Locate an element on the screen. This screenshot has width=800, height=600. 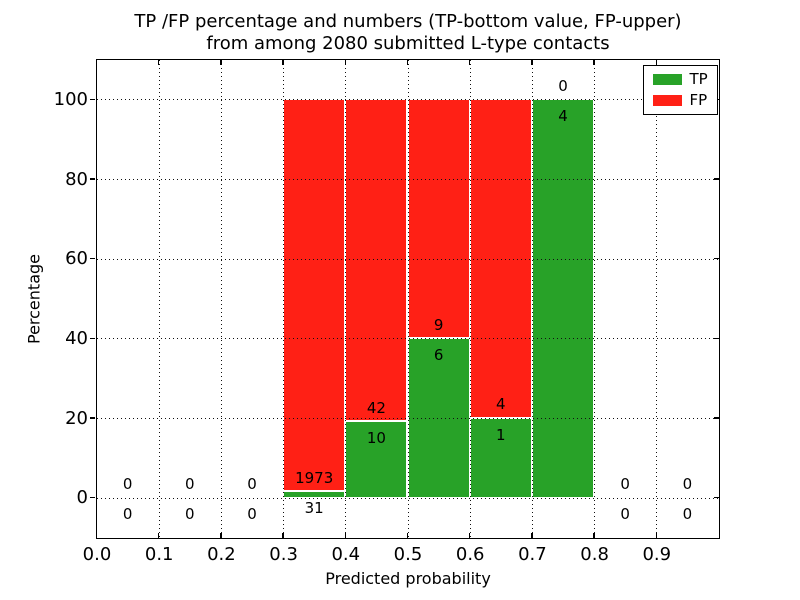
x-tick-label: 0.9 is located at coordinates (657, 554).